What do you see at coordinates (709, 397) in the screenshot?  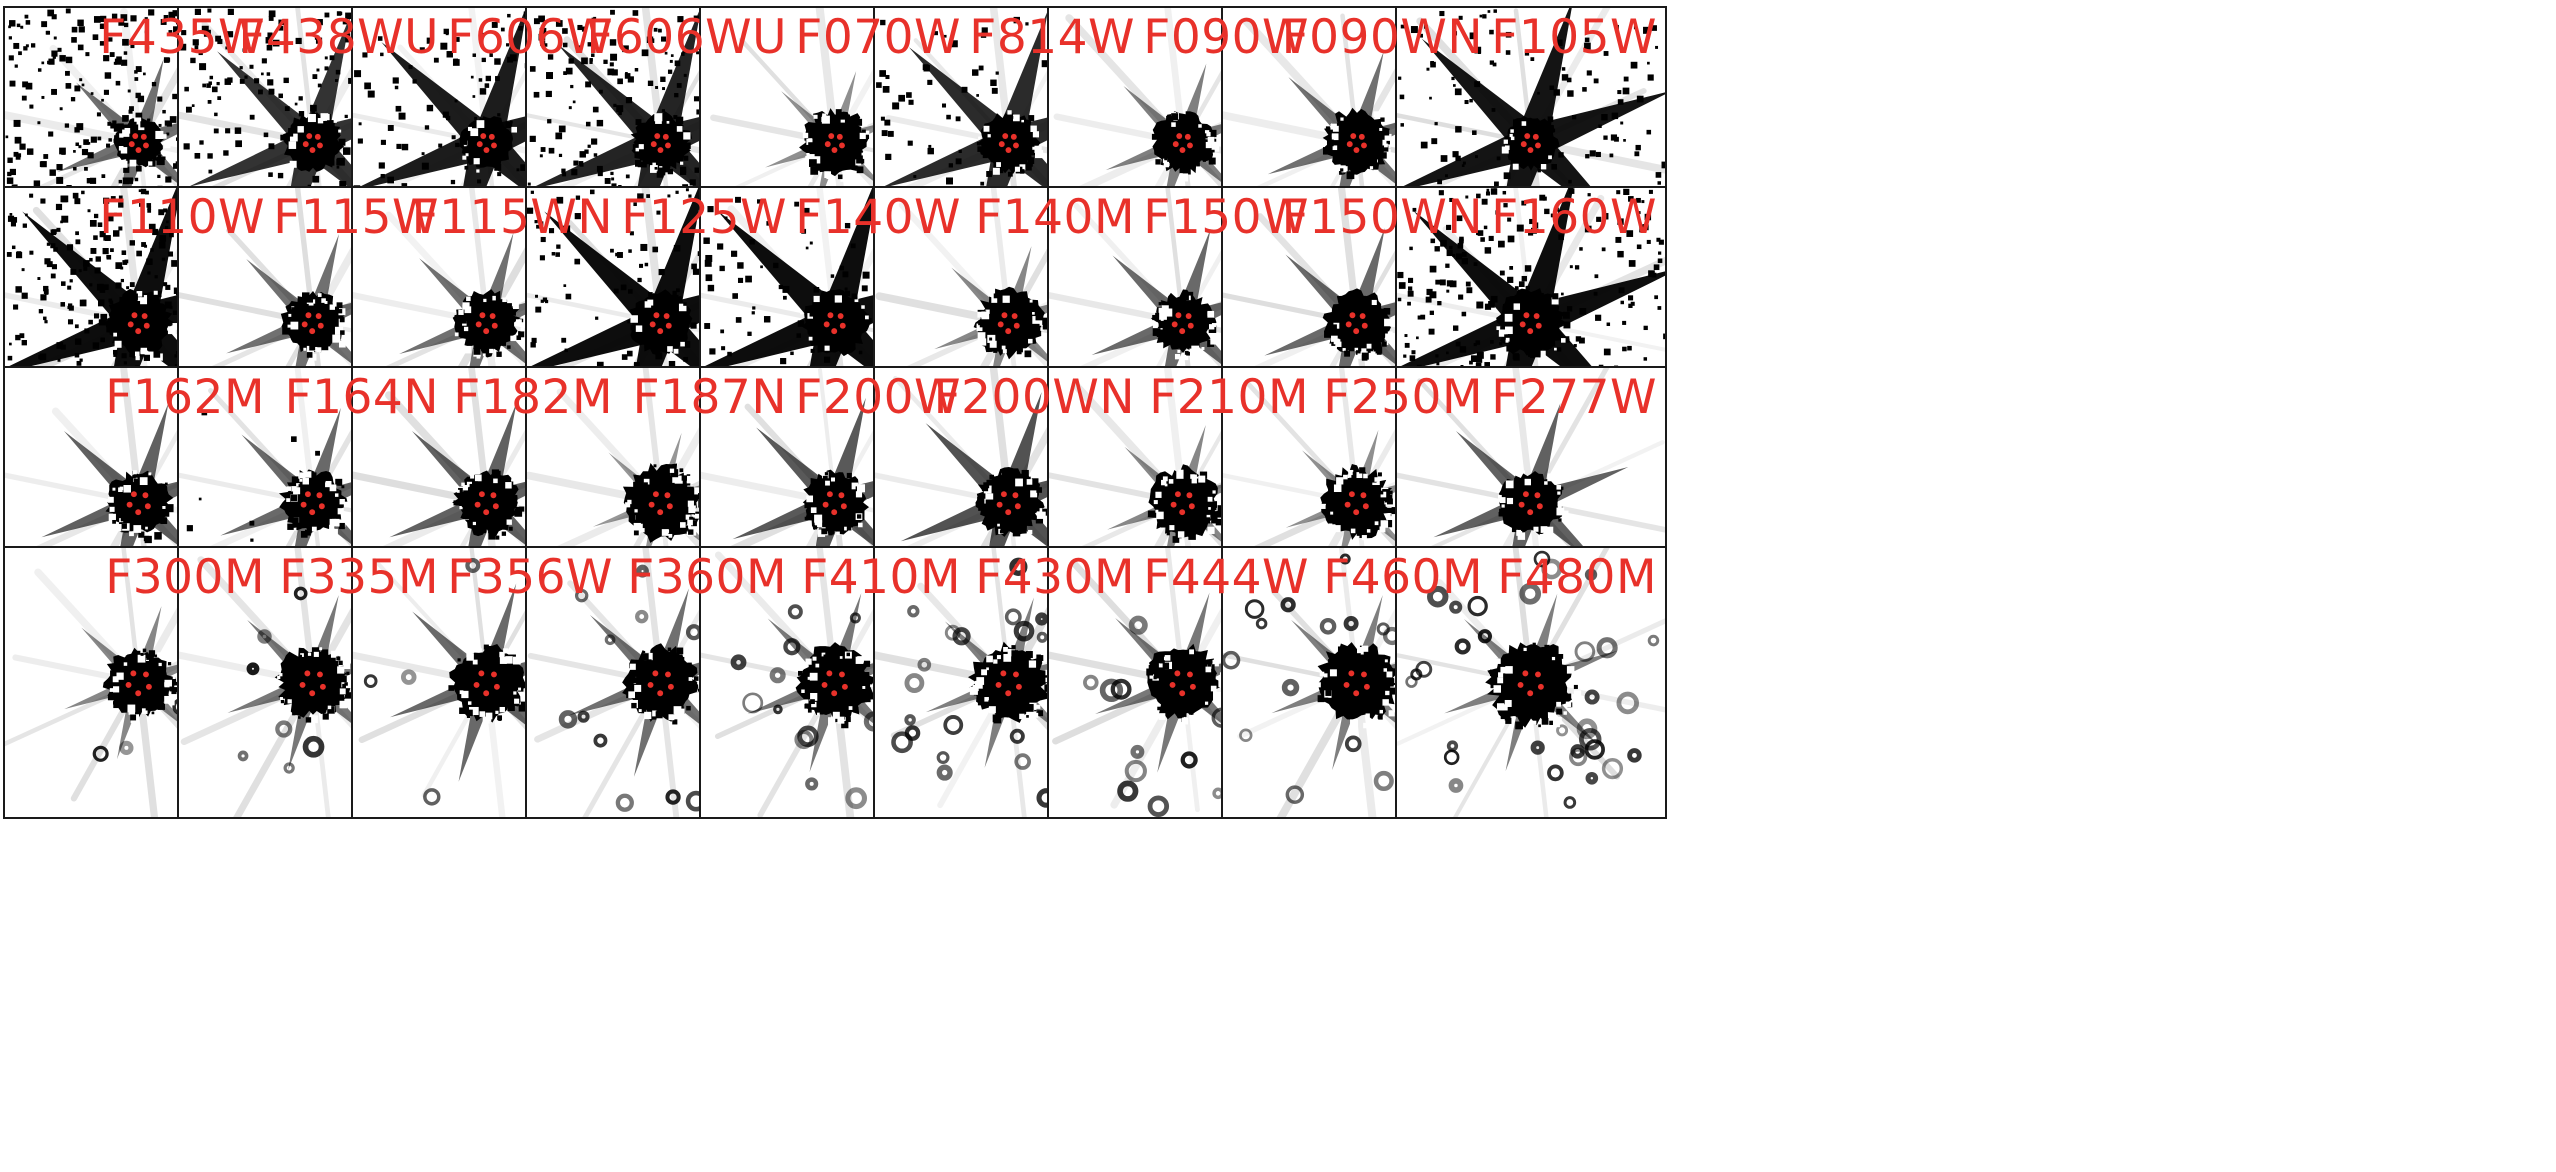 I see `filter-label: F187N` at bounding box center [709, 397].